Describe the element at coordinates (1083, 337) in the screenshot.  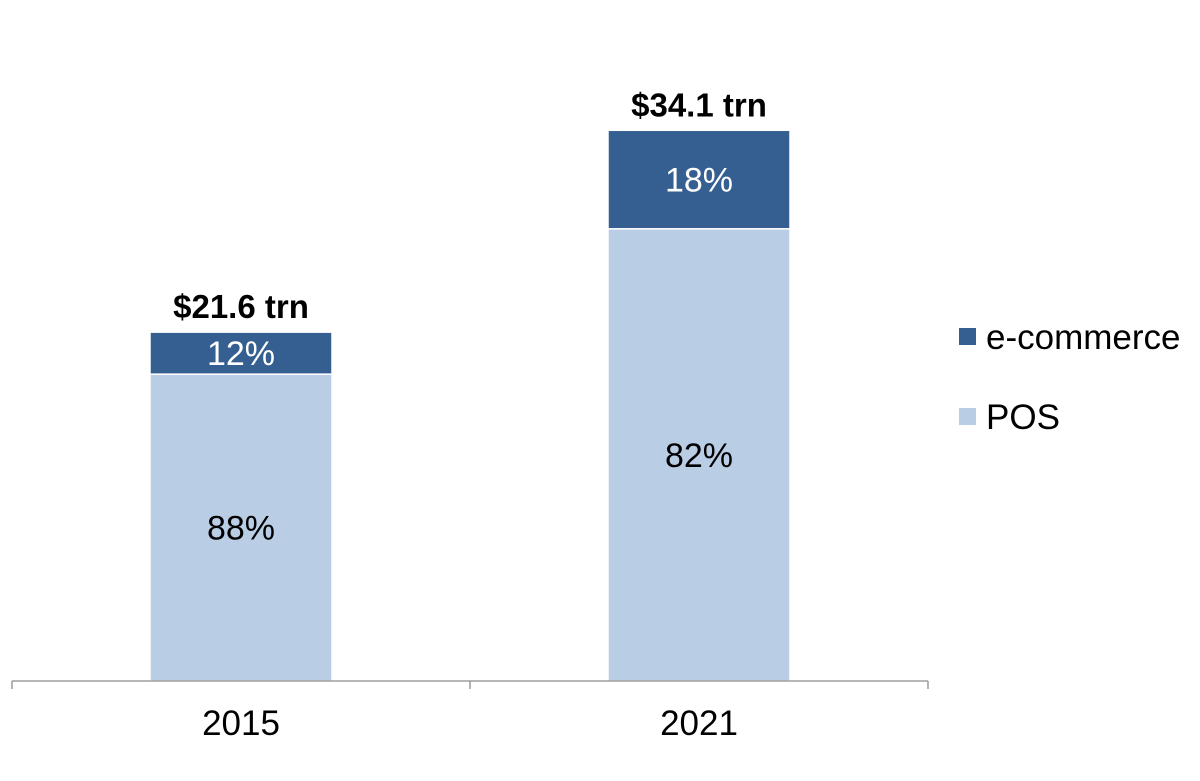
I see `legend-label-e-commerce: e-commerce` at that location.